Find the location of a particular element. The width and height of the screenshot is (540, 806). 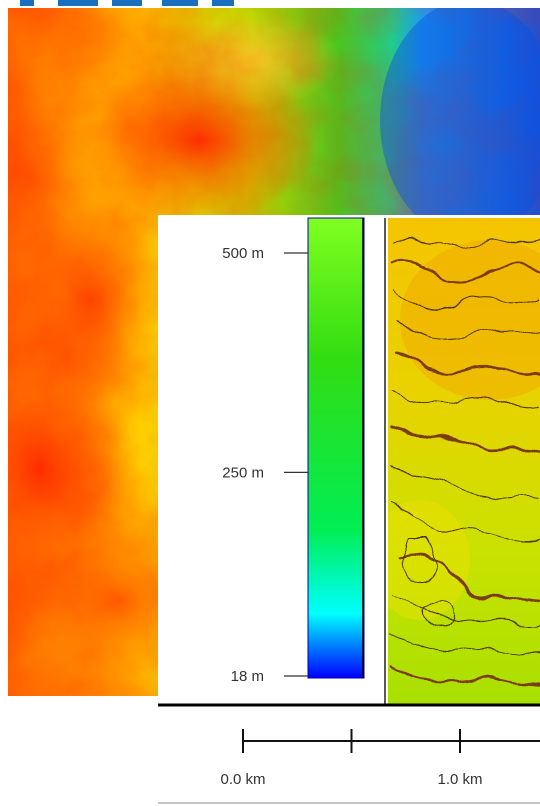

scale-bar-area: 0.0 km 1.0 km is located at coordinates (349, 754).